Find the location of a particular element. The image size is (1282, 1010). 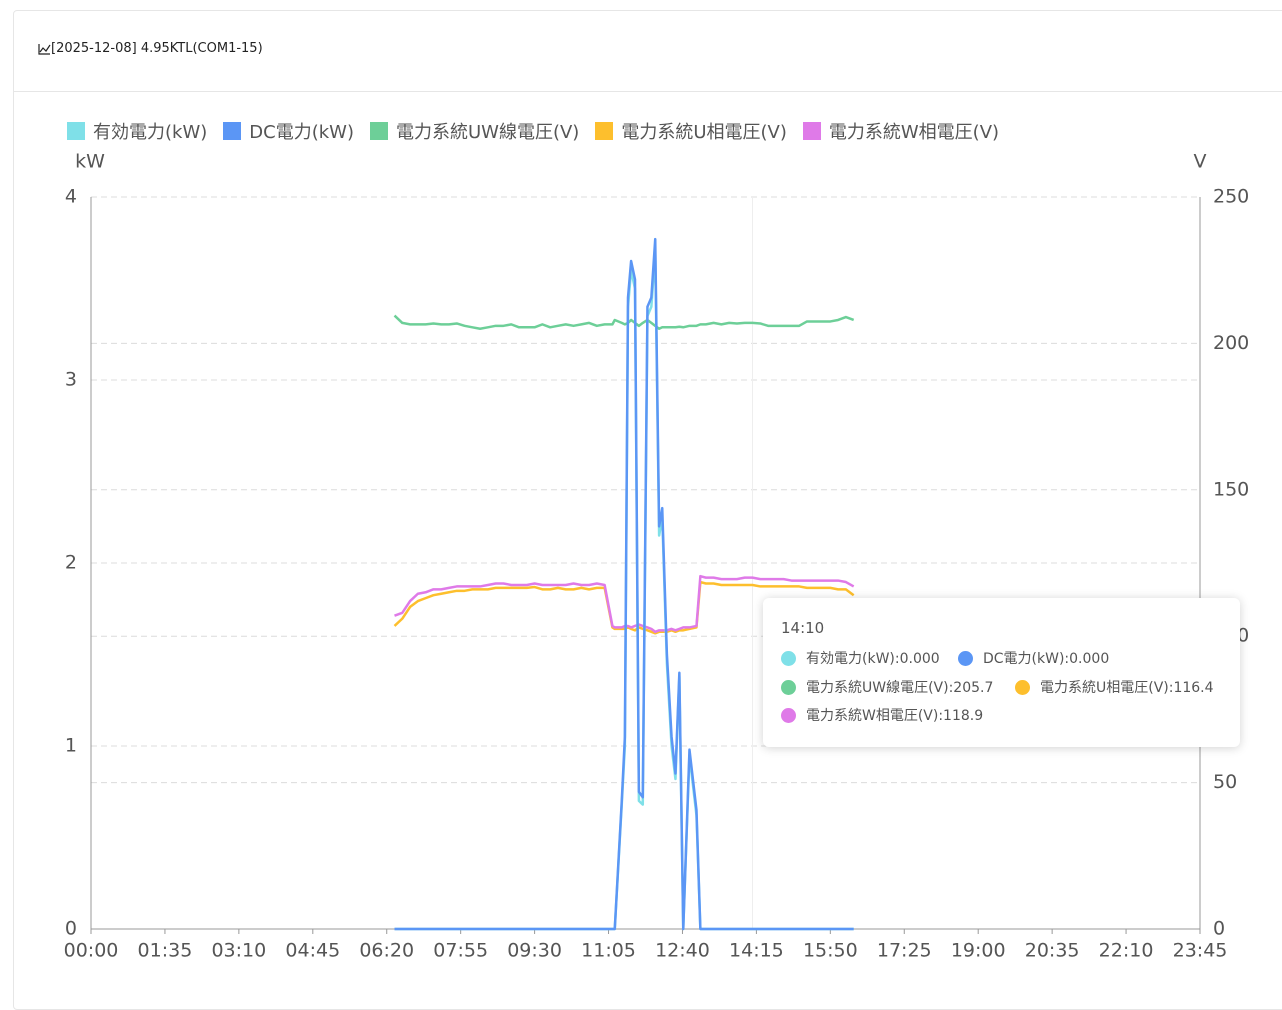

x-tick-label: 15:50 is located at coordinates (830, 951).